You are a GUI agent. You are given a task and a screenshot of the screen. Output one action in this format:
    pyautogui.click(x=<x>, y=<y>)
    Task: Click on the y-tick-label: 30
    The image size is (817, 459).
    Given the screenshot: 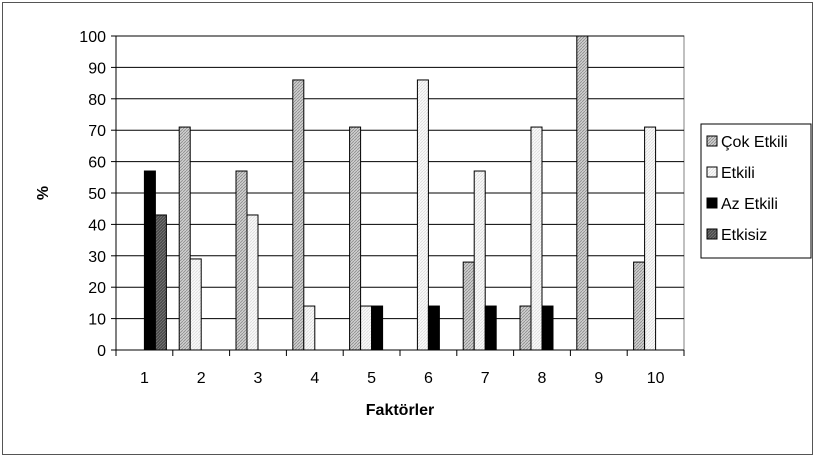 What is the action you would take?
    pyautogui.click(x=97, y=257)
    